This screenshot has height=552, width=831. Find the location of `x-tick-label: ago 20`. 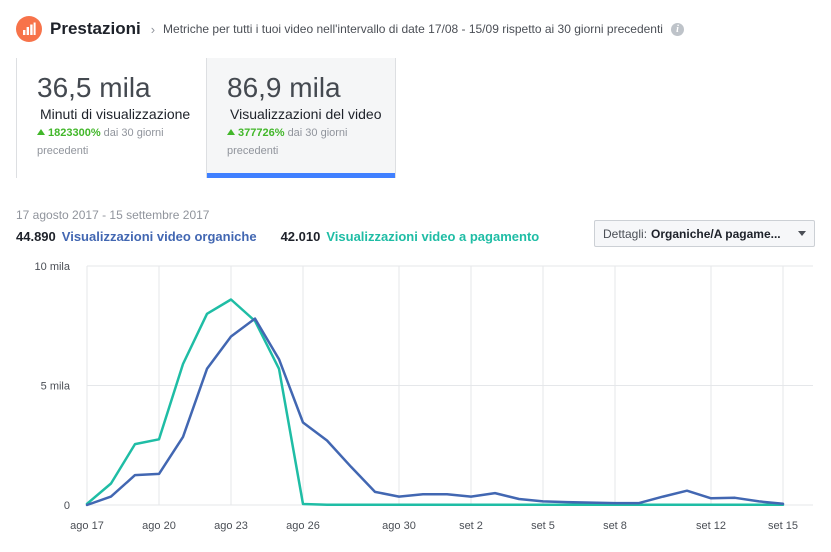

x-tick-label: ago 20 is located at coordinates (159, 526).